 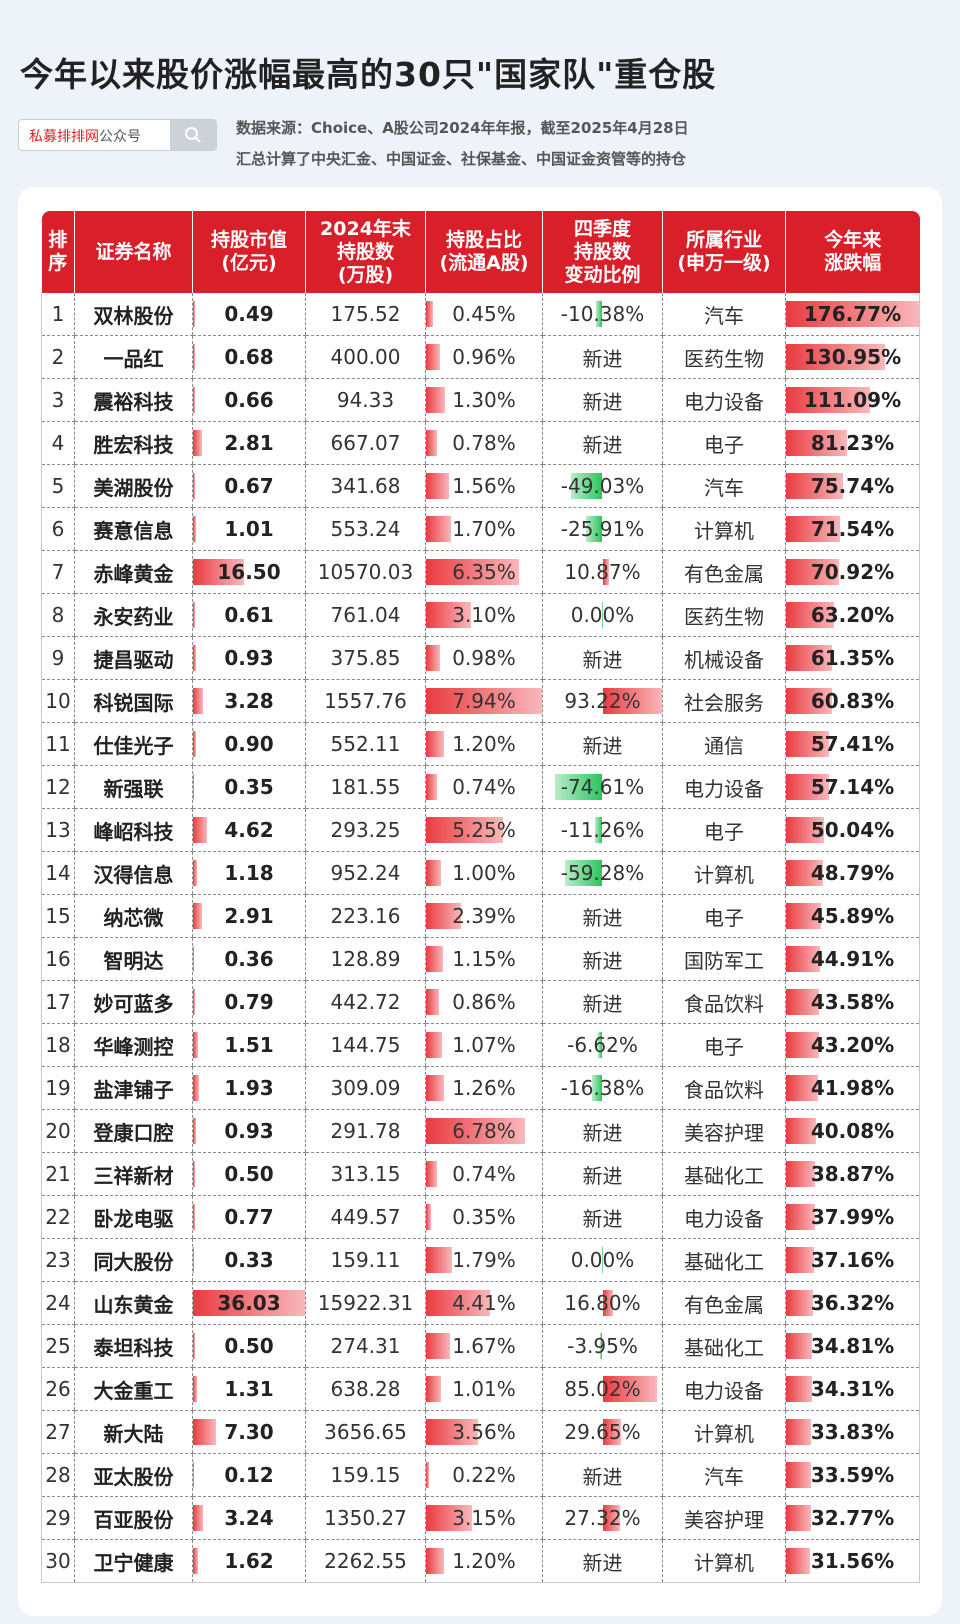 I want to click on rank-cell: 27, so click(x=58, y=1432).